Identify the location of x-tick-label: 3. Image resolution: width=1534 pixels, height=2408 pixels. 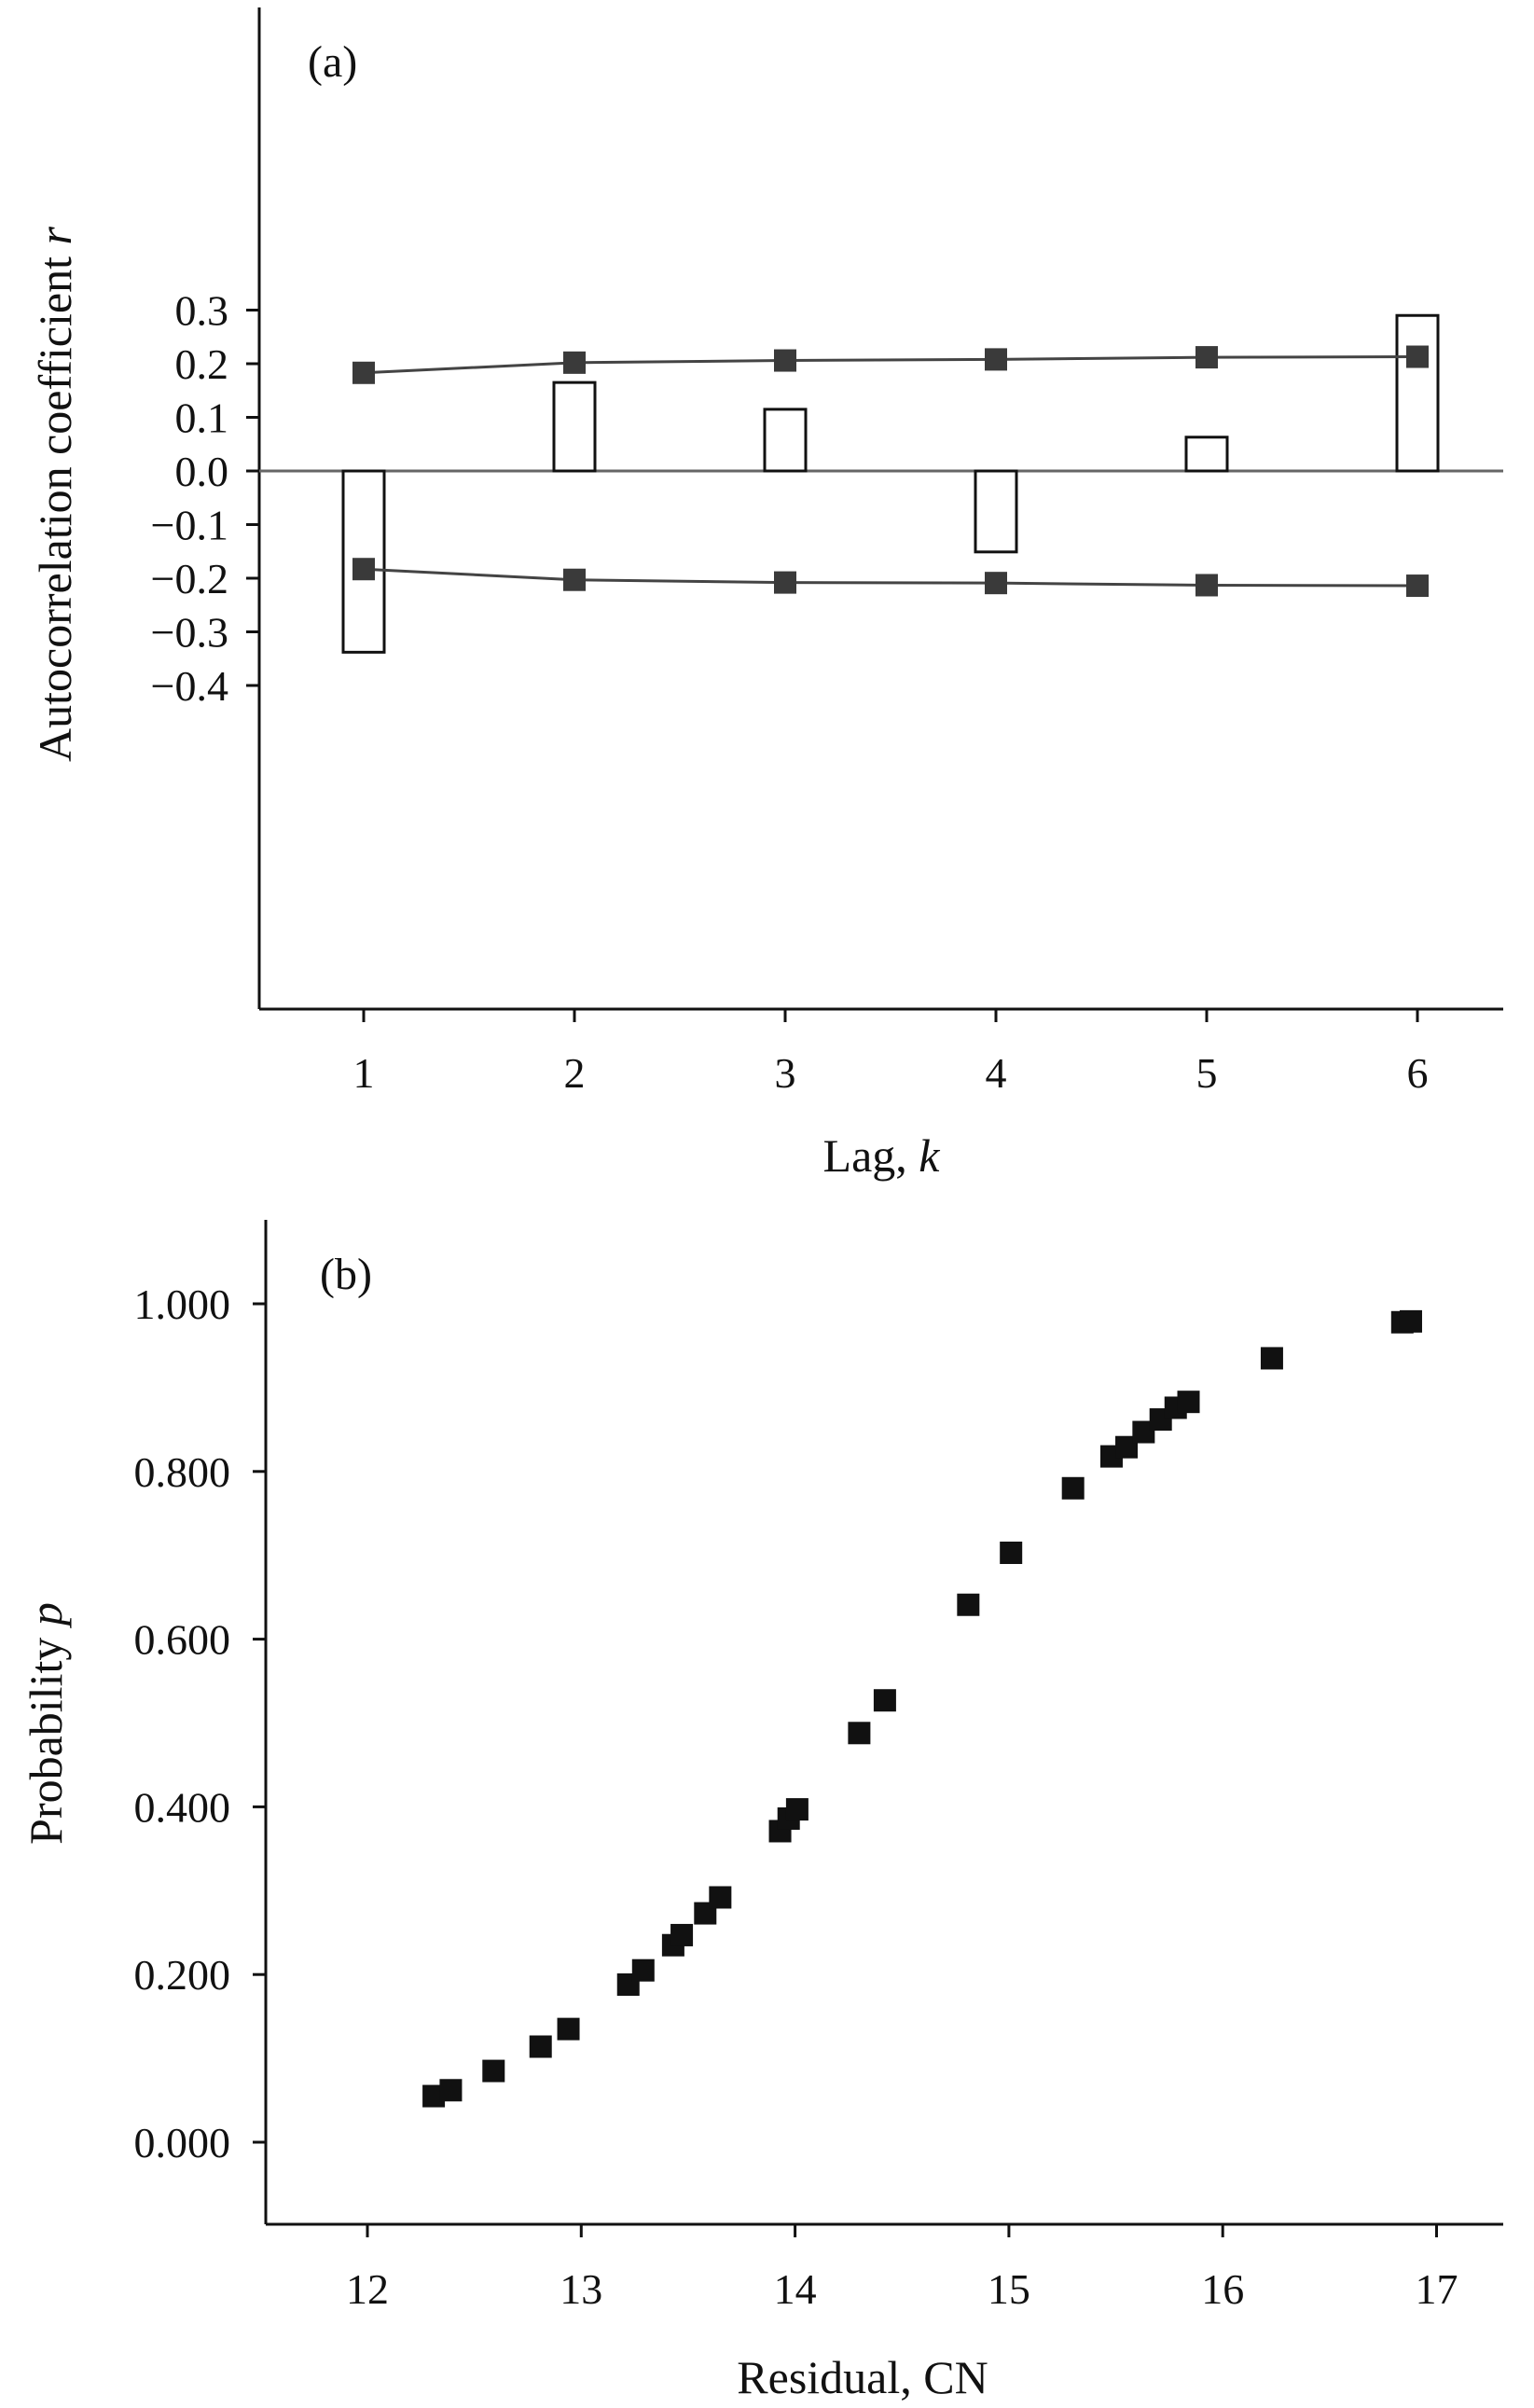
(785, 1073).